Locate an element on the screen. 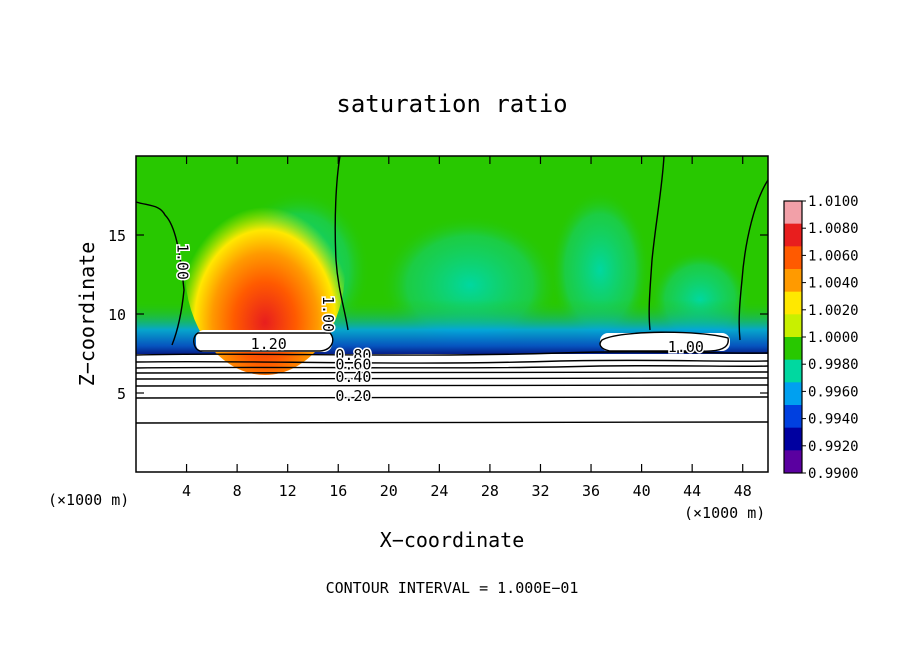 The image size is (904, 654). x-tick-label: 36 is located at coordinates (591, 491).